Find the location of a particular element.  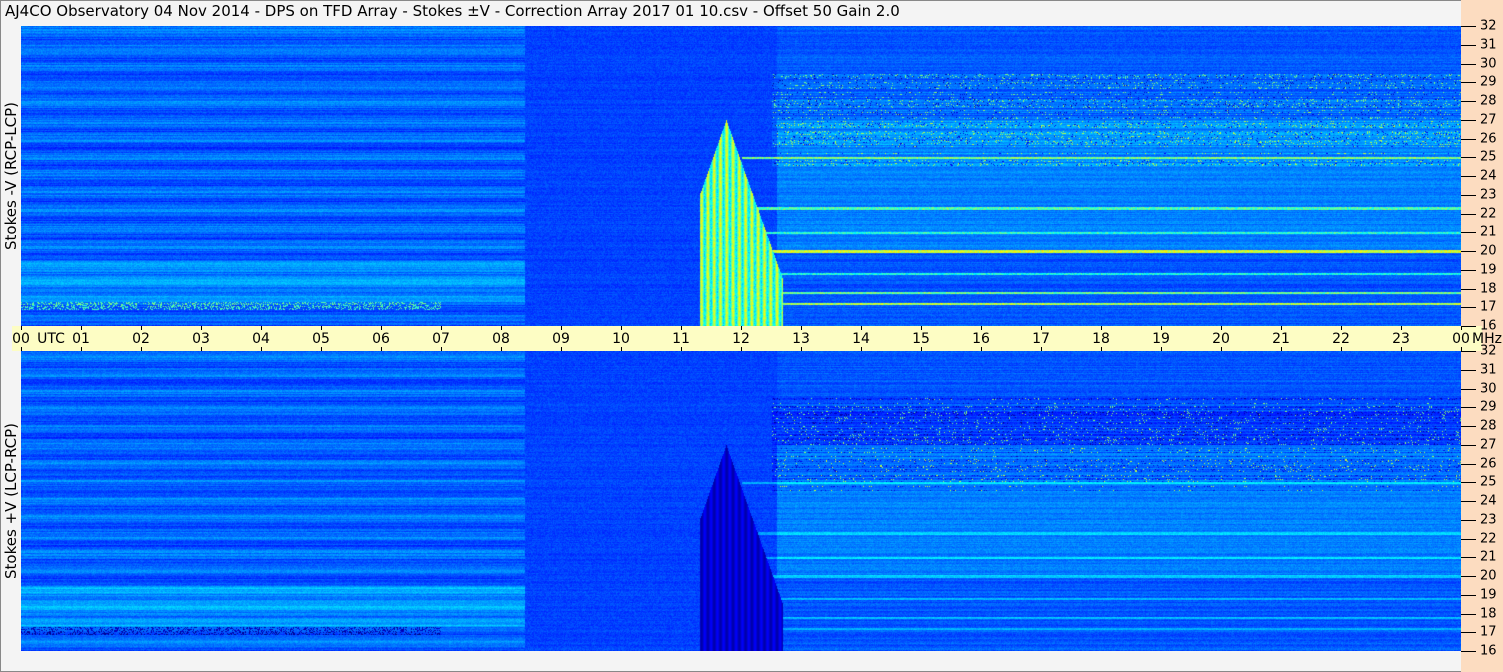

freq-tick-label: 28 is located at coordinates (1488, 101).